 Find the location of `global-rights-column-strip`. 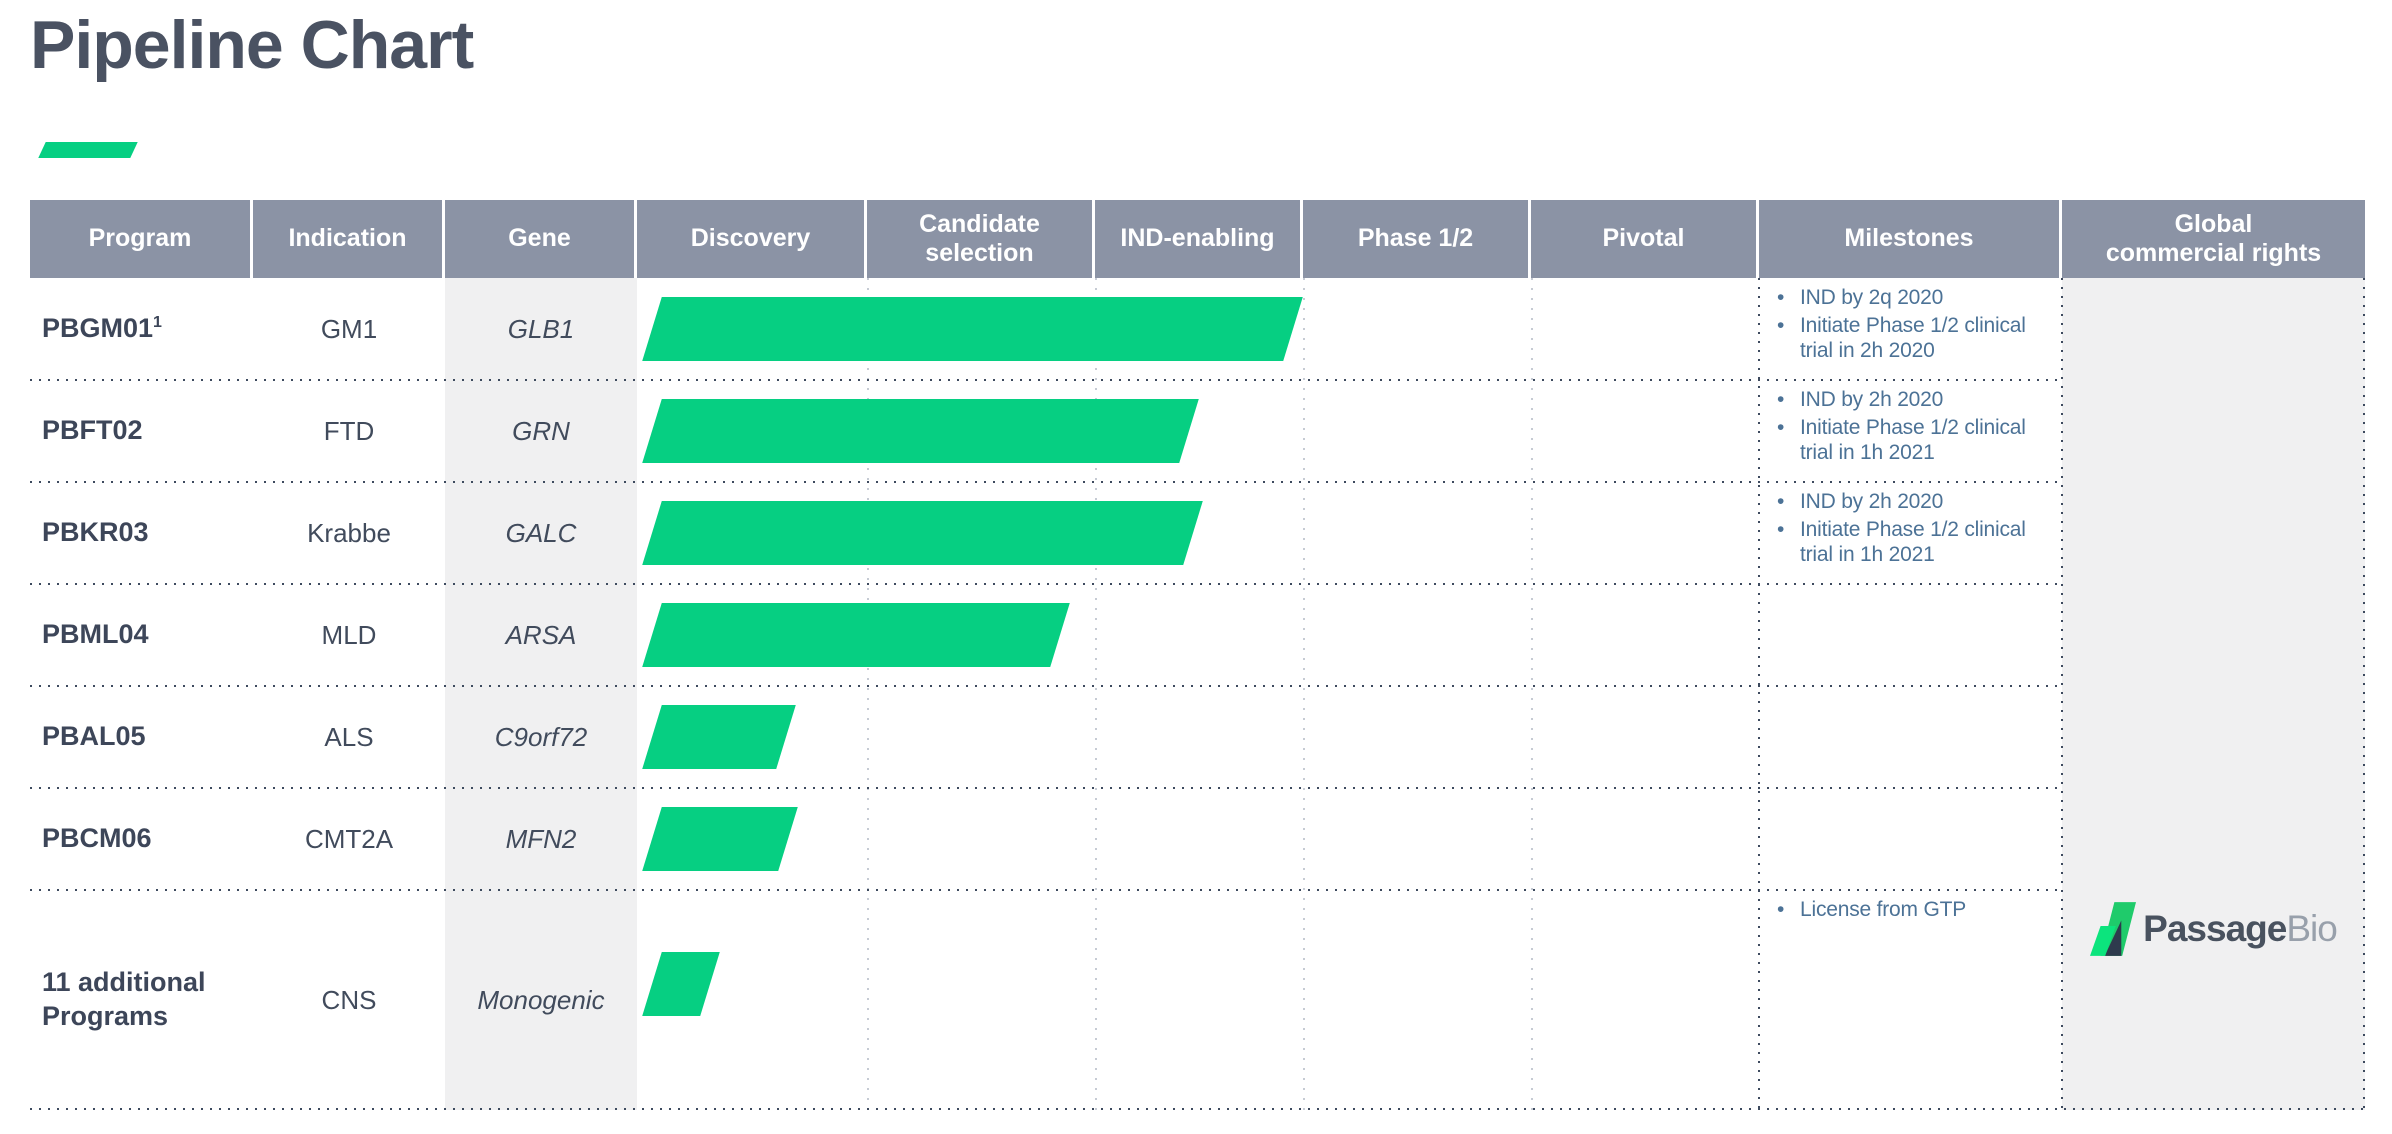

global-rights-column-strip is located at coordinates (2213, 694).